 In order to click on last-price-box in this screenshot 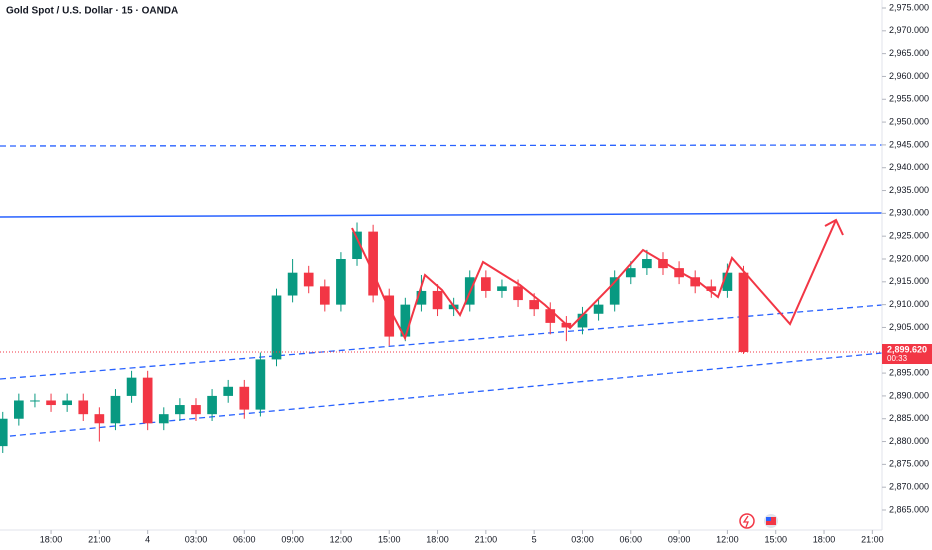, I will do `click(907, 354)`.